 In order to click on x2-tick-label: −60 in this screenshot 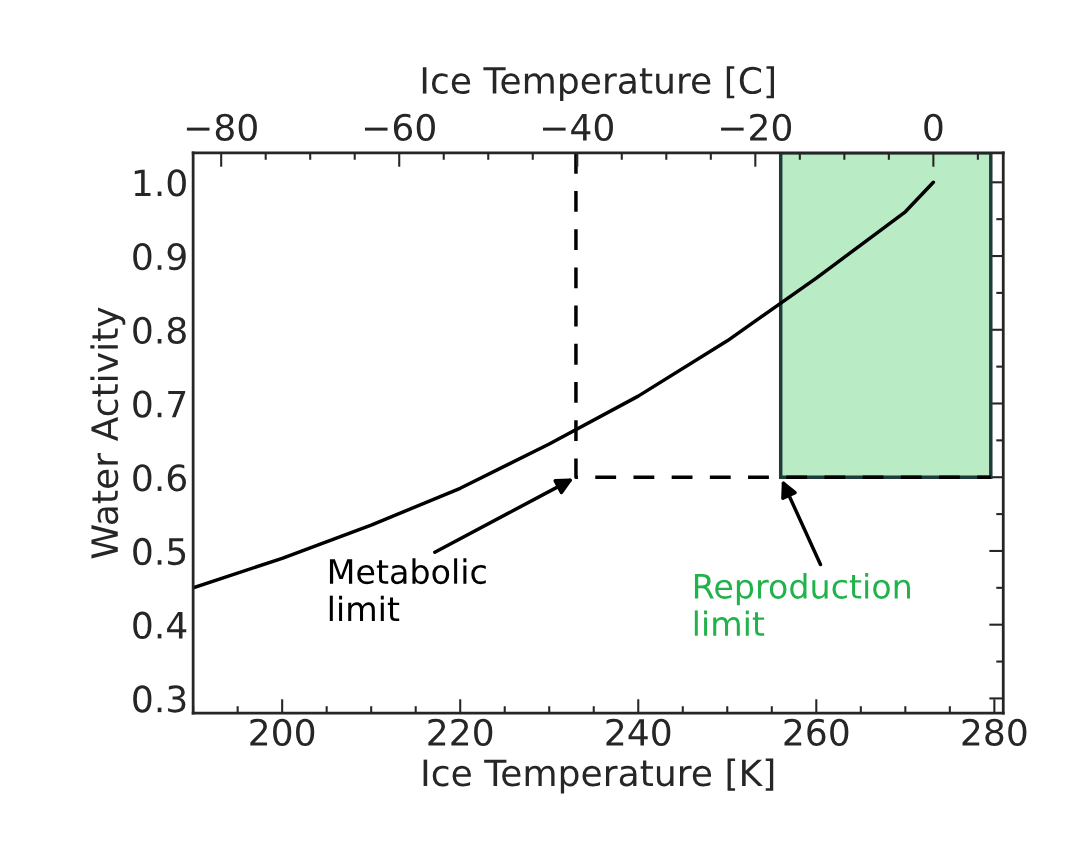, I will do `click(399, 127)`.